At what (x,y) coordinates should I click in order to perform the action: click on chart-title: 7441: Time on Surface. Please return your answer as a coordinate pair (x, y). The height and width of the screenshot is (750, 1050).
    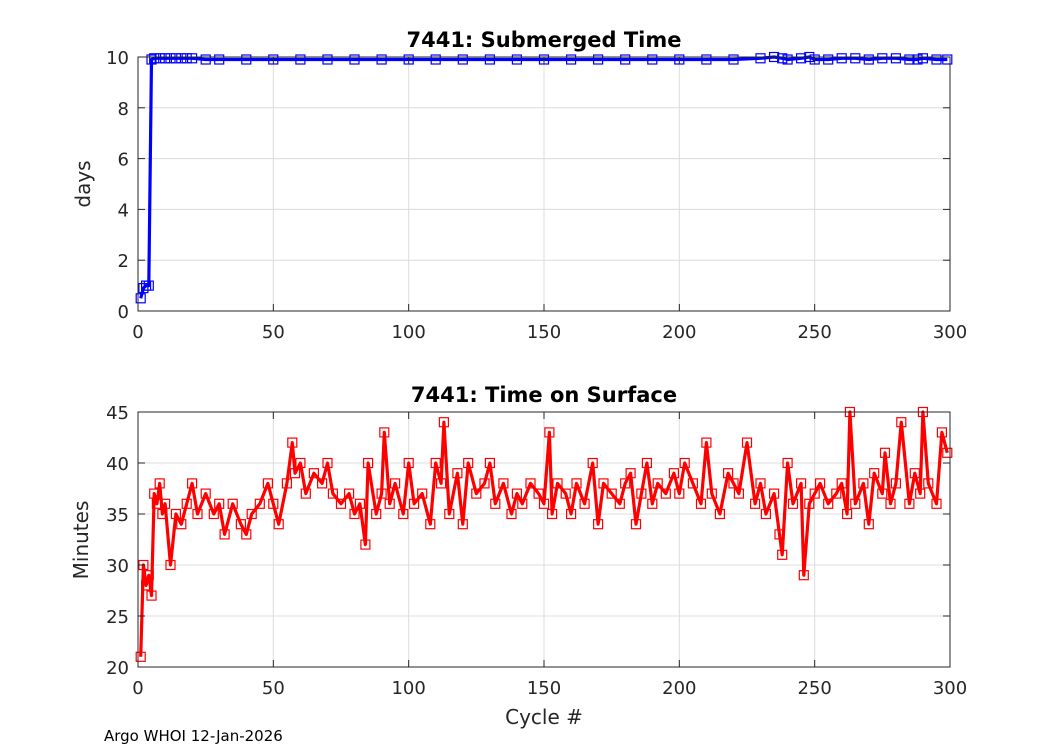
    Looking at the image, I should click on (544, 395).